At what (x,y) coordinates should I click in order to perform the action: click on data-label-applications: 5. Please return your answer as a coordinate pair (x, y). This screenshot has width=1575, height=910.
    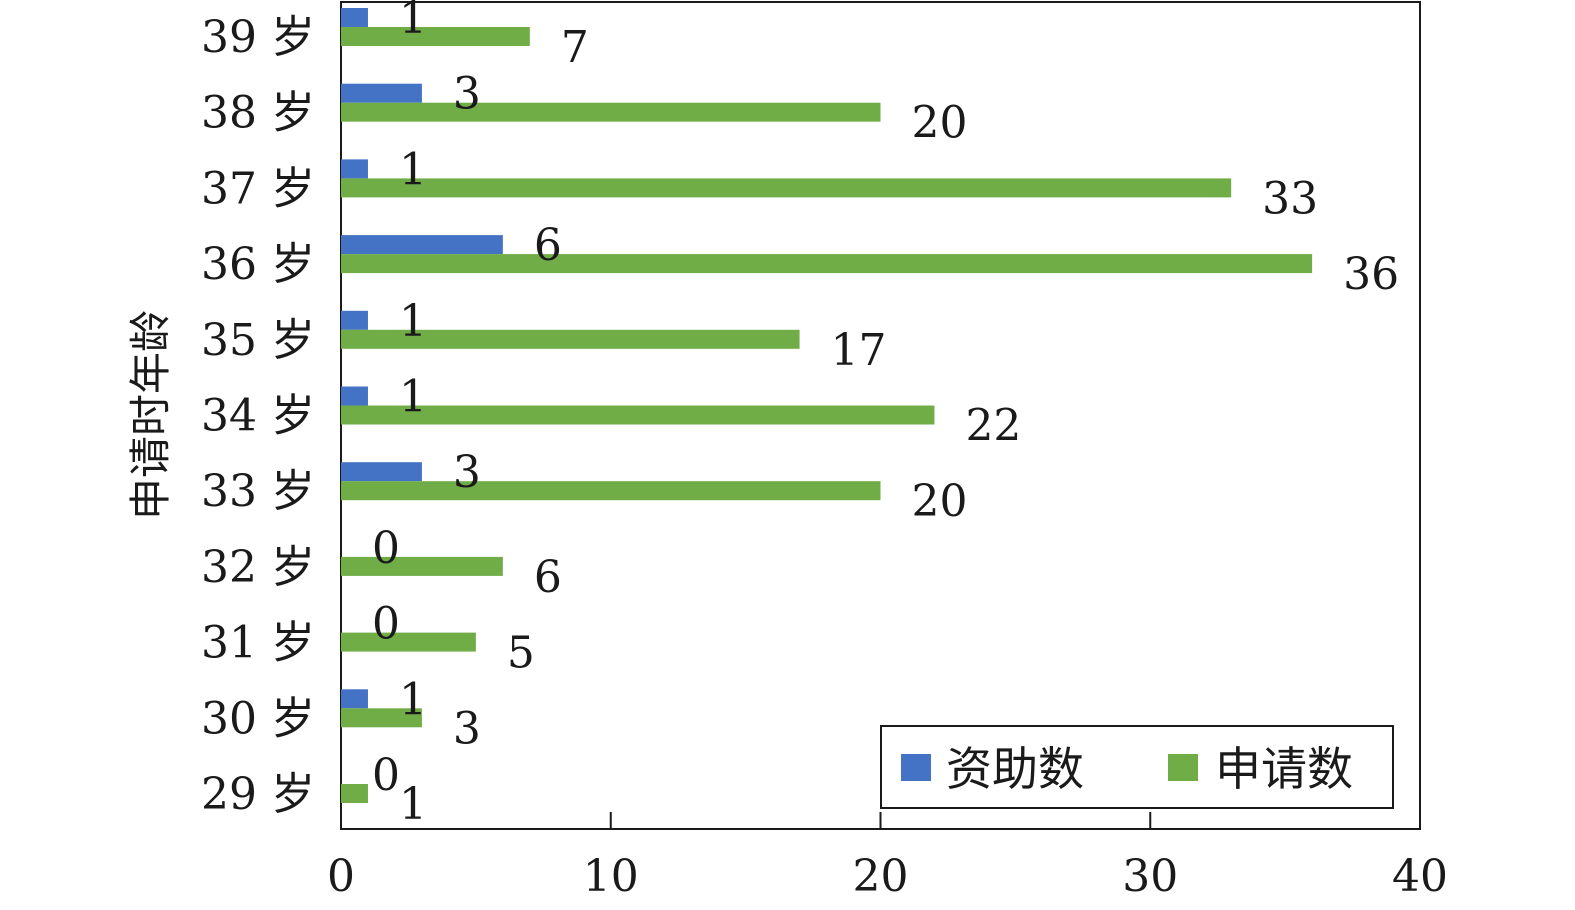
    Looking at the image, I should click on (521, 653).